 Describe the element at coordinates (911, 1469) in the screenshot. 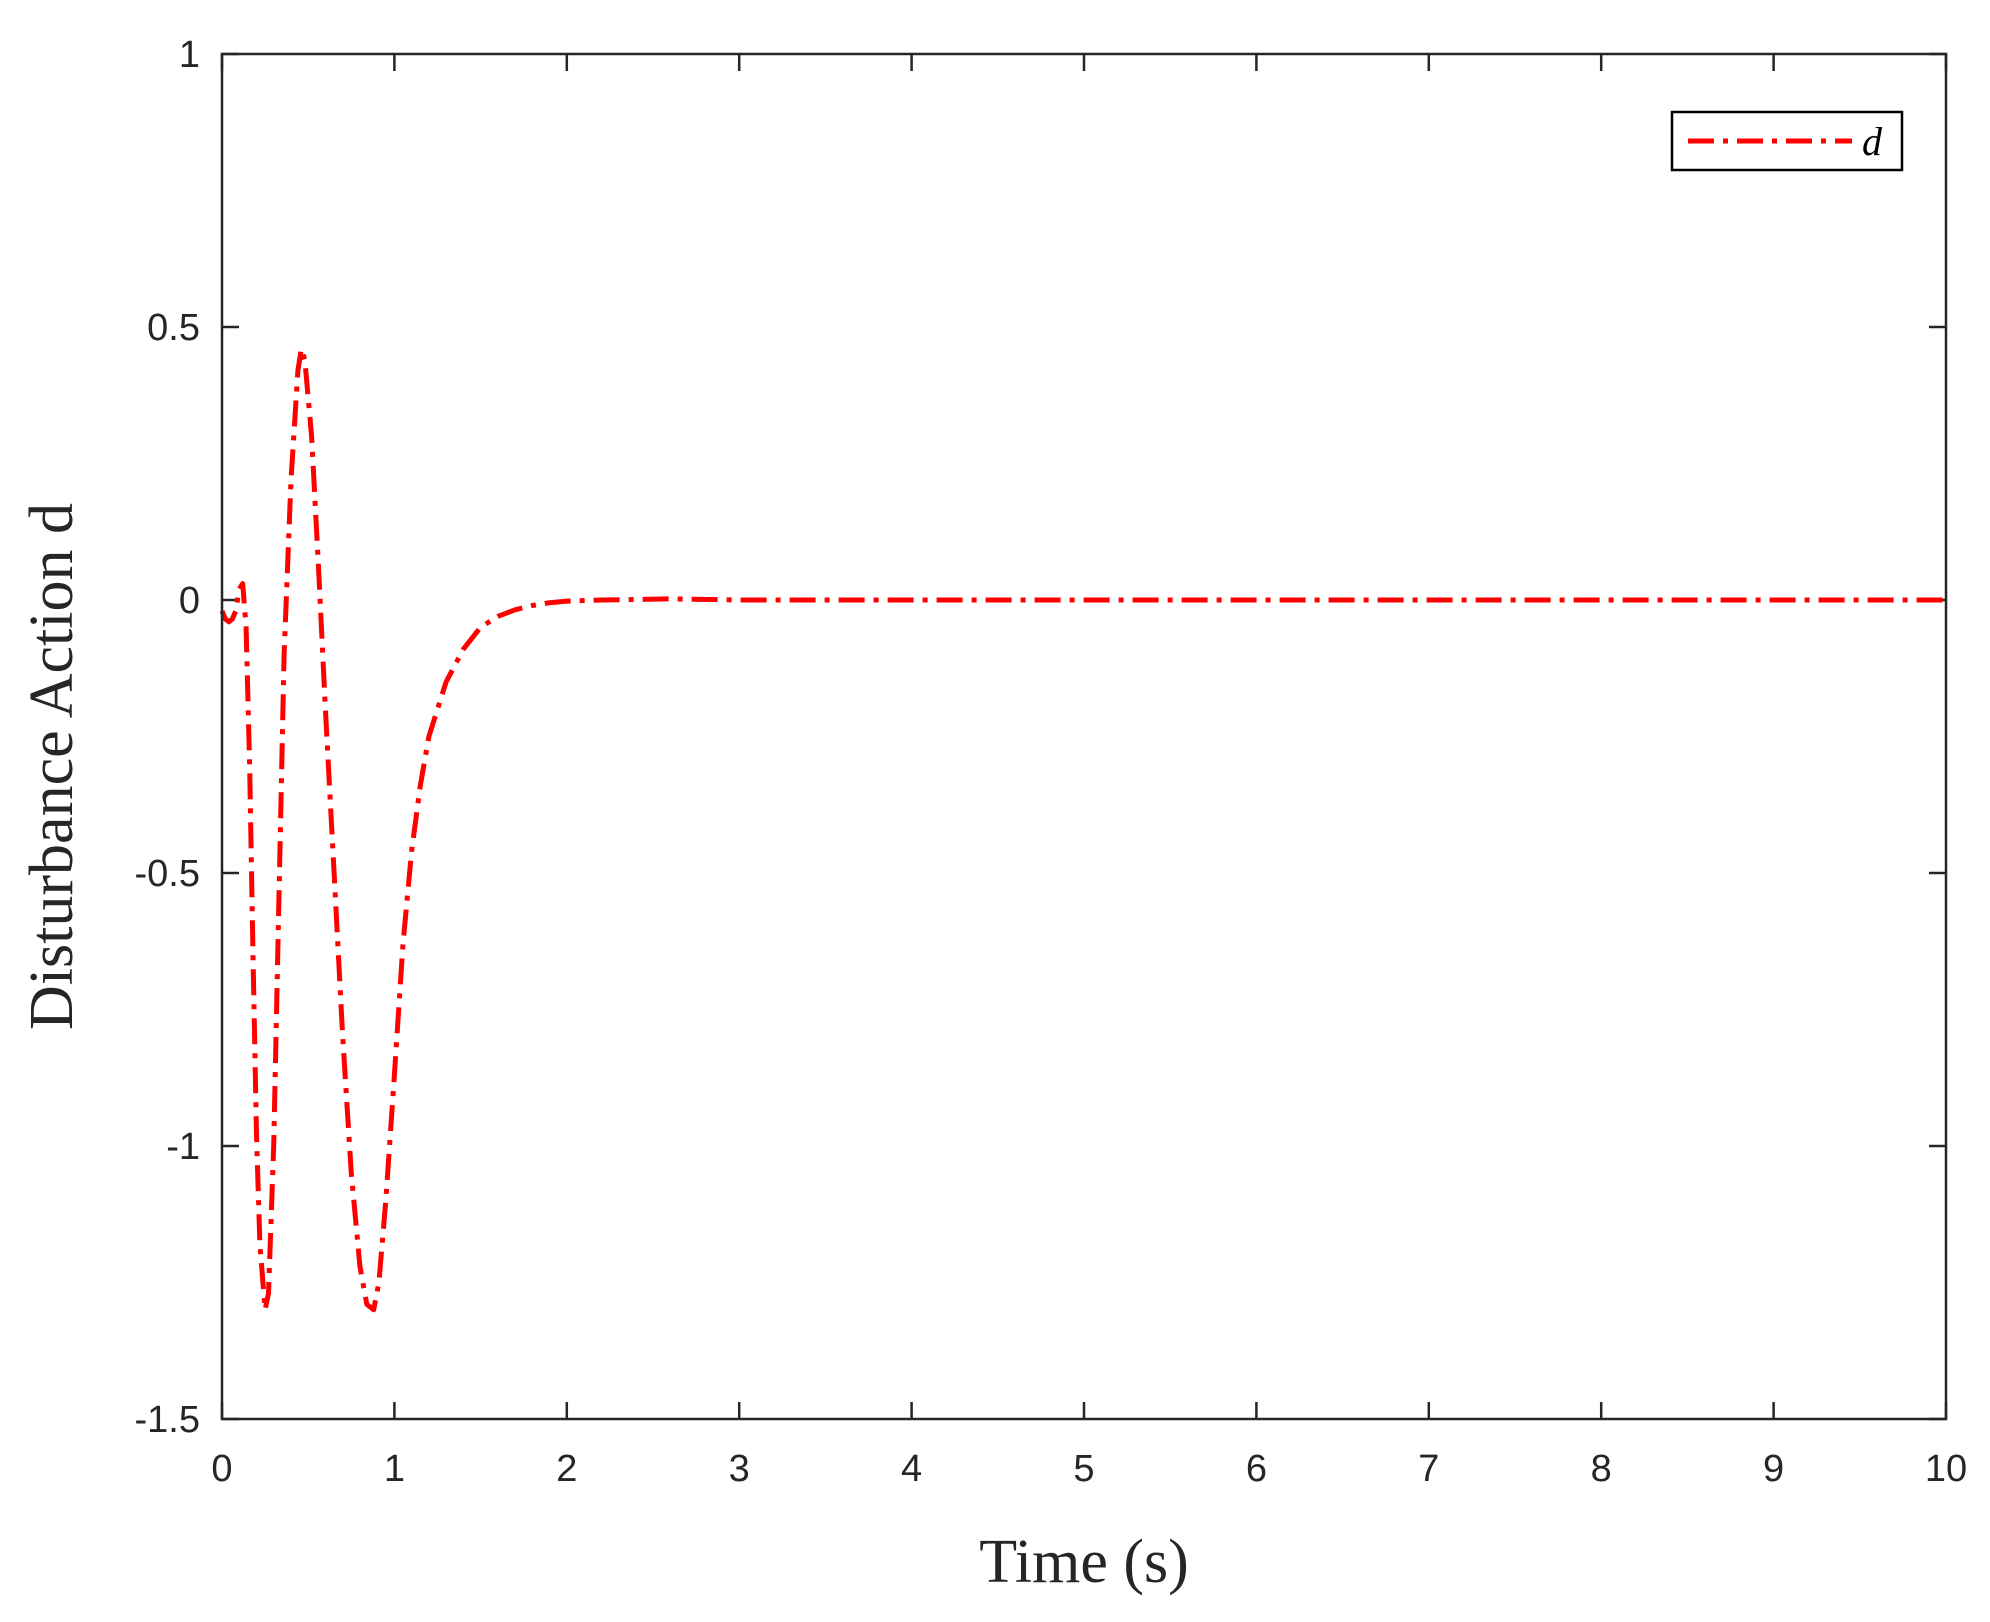

I see `x-tick-label: 4` at that location.